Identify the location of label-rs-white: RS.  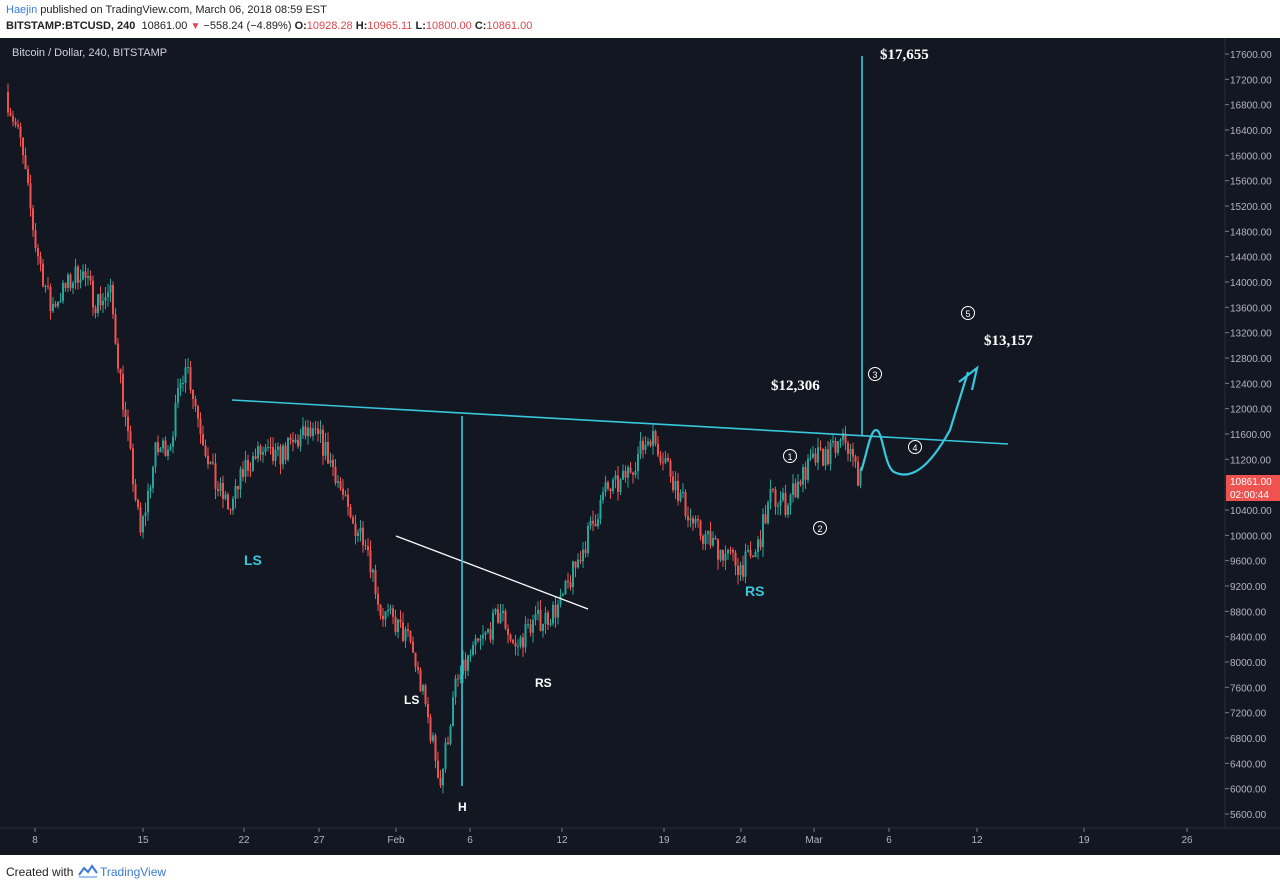
(543, 683).